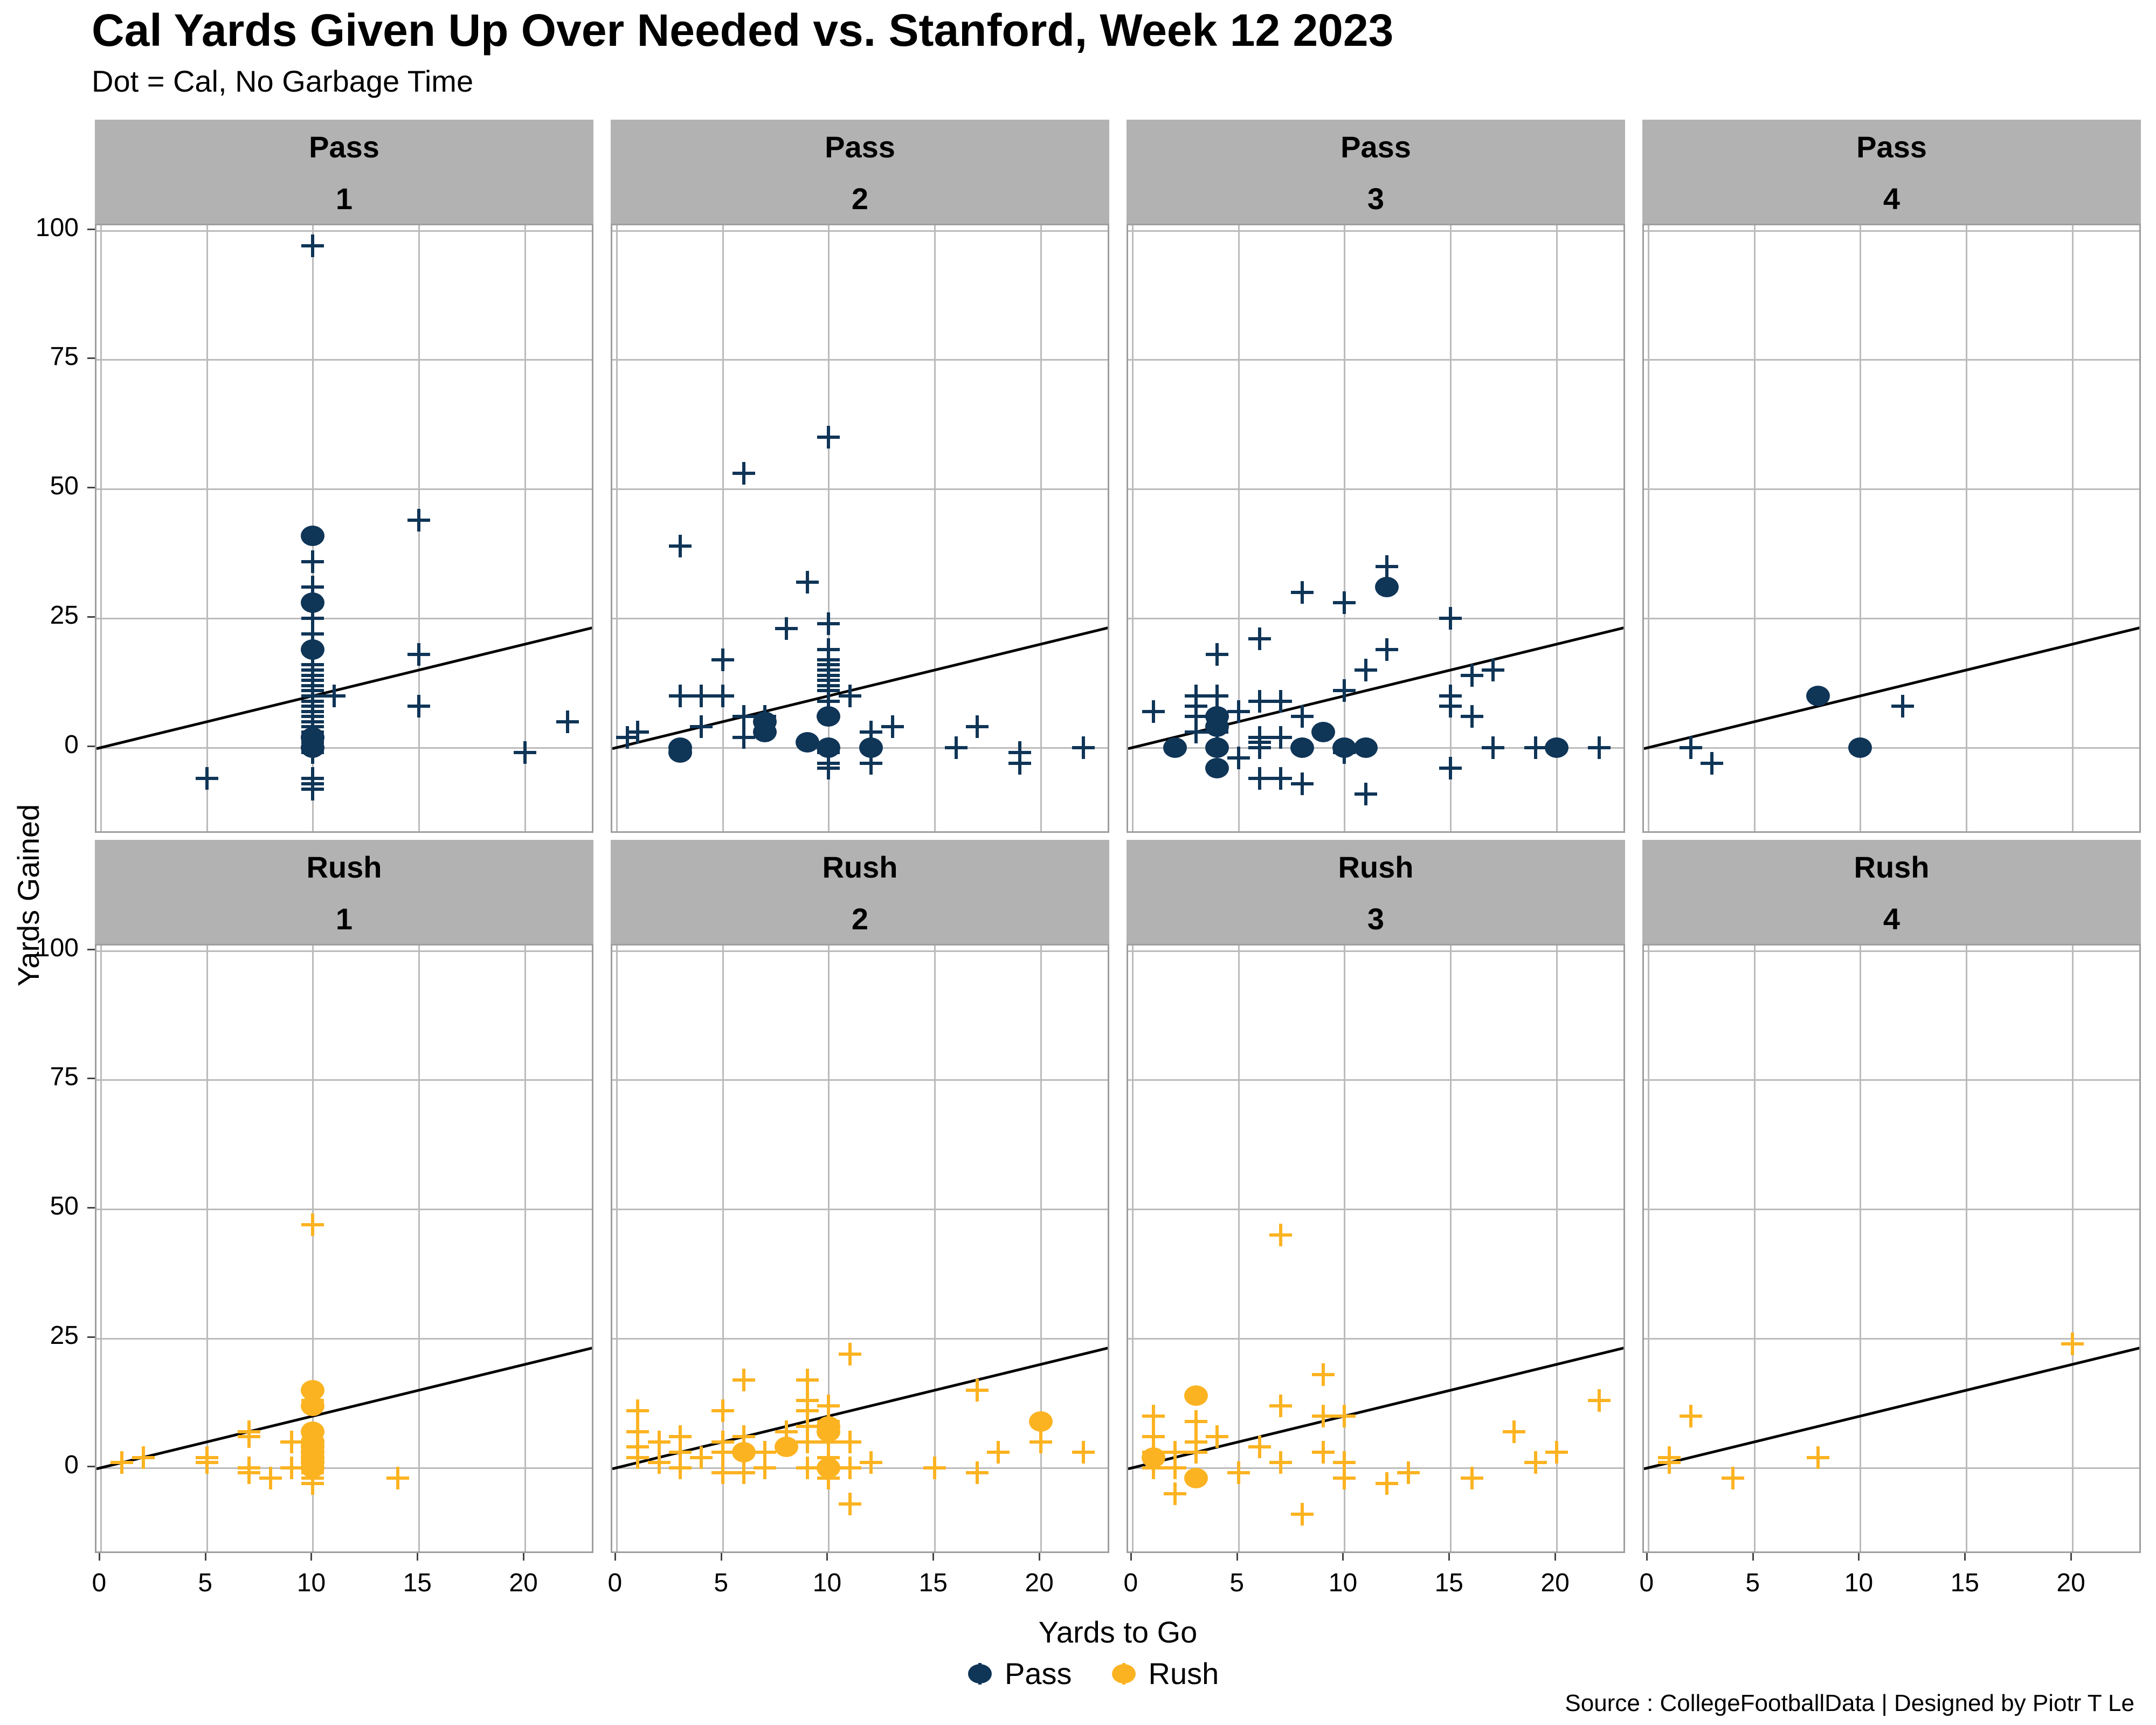 The image size is (2156, 1725). What do you see at coordinates (1102, 1673) in the screenshot?
I see `chart-legend: Pass Rush` at bounding box center [1102, 1673].